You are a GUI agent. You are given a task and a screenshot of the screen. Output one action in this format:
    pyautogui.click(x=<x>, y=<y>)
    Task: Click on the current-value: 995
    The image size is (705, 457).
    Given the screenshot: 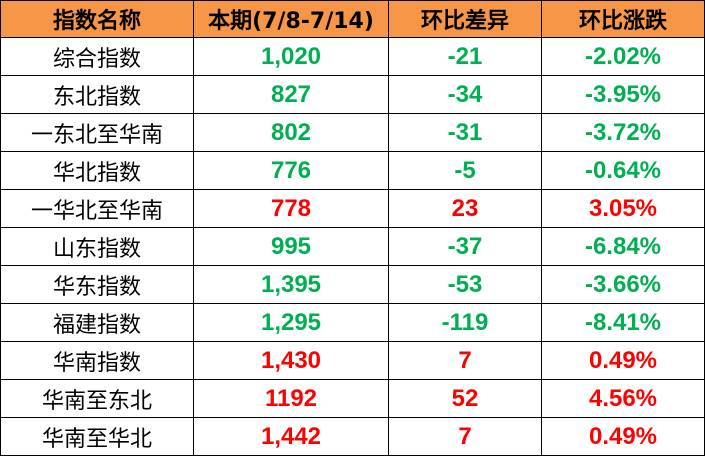 What is the action you would take?
    pyautogui.click(x=291, y=246)
    